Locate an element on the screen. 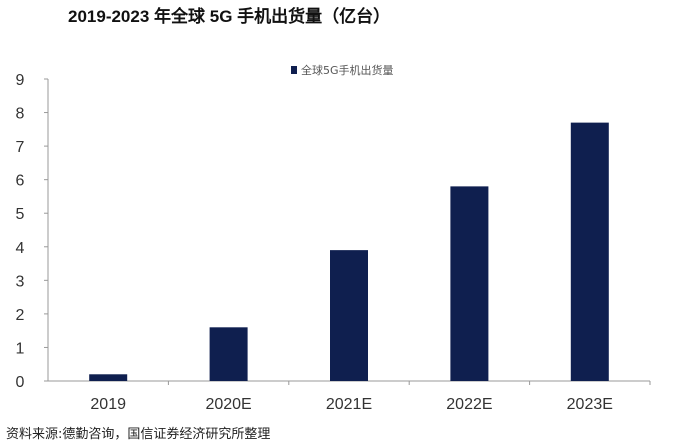 Image resolution: width=692 pixels, height=443 pixels. x-tick-label: 2020E is located at coordinates (228, 404).